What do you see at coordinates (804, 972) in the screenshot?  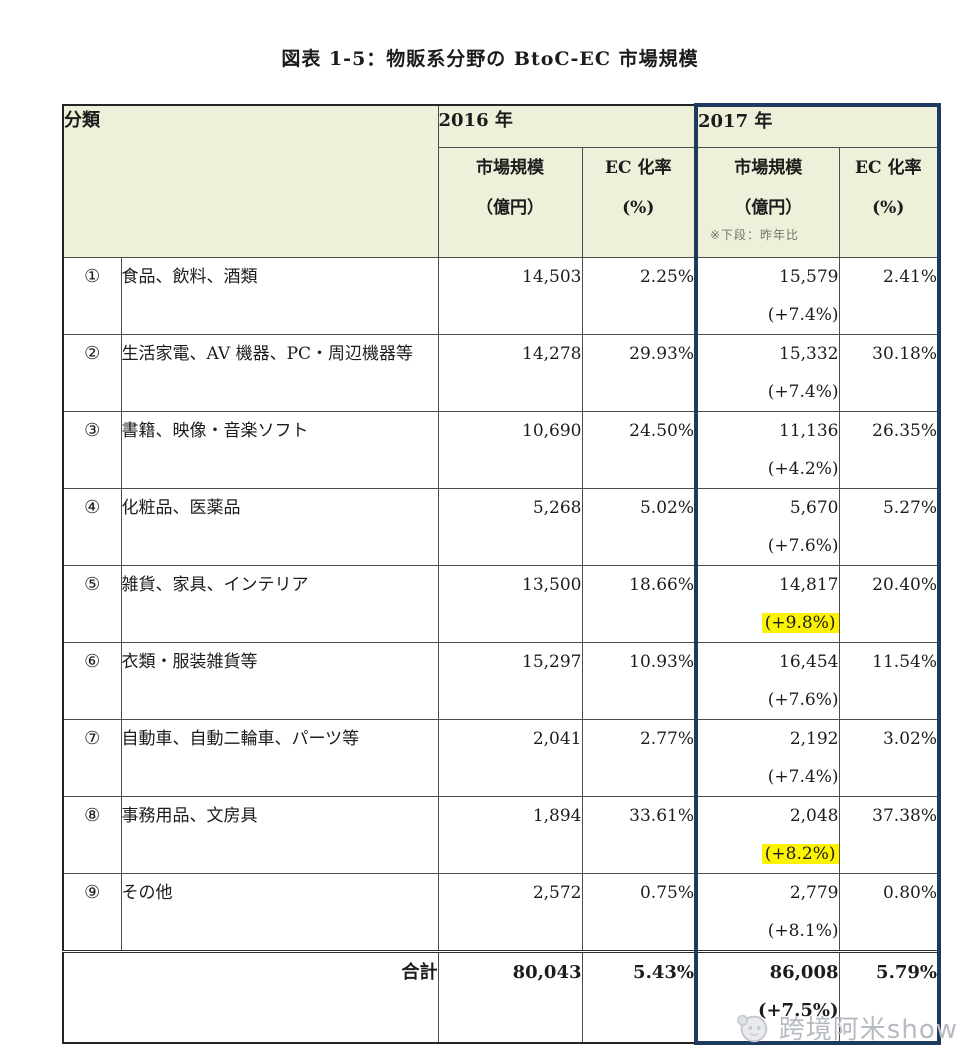 I see `total-market-size-2017-value: 86,008` at bounding box center [804, 972].